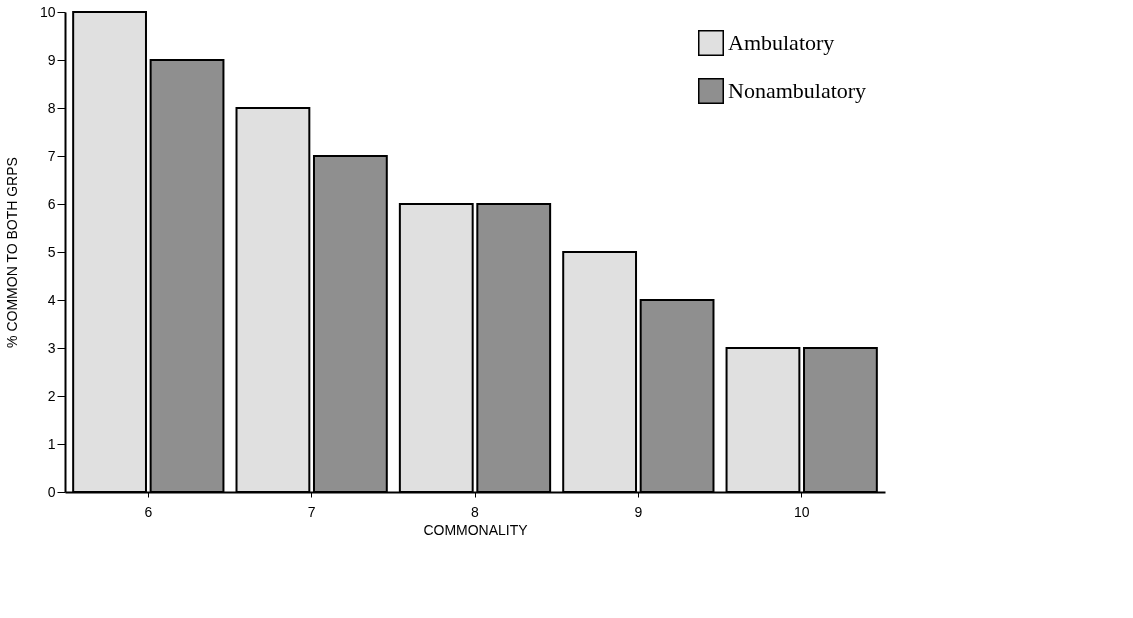 Image resolution: width=1133 pixels, height=618 pixels. I want to click on y-tick-label: 5, so click(51, 251).